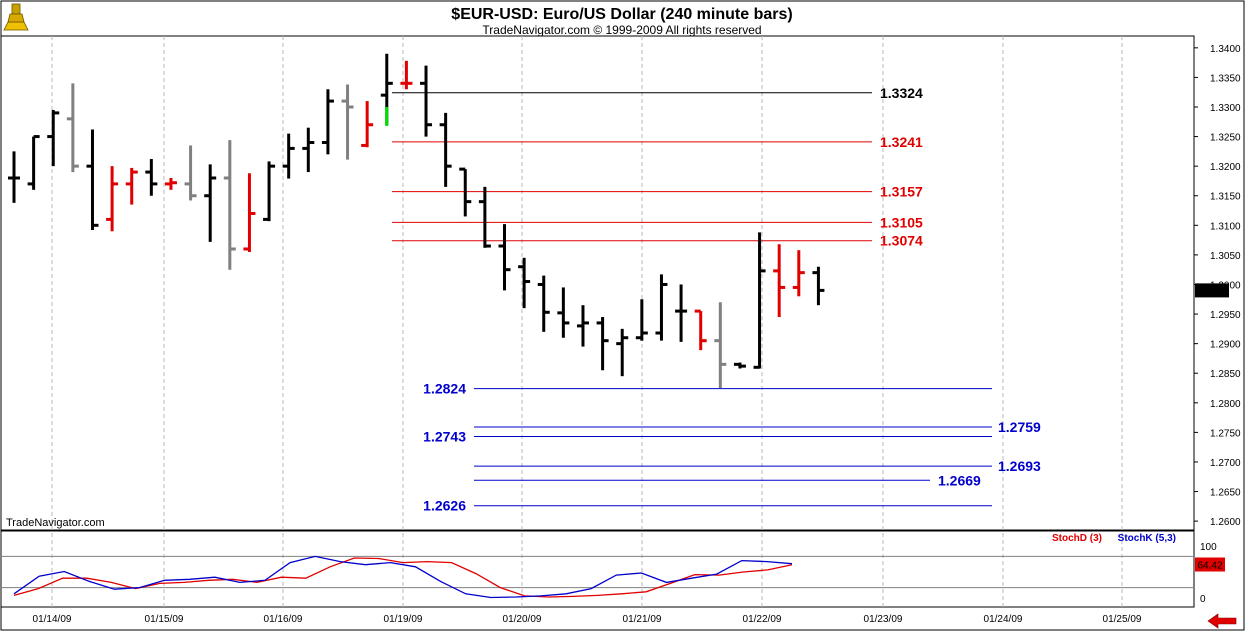 Image resolution: width=1245 pixels, height=631 pixels. Describe the element at coordinates (1203, 599) in the screenshot. I see `stoch-tick-label: 0` at that location.